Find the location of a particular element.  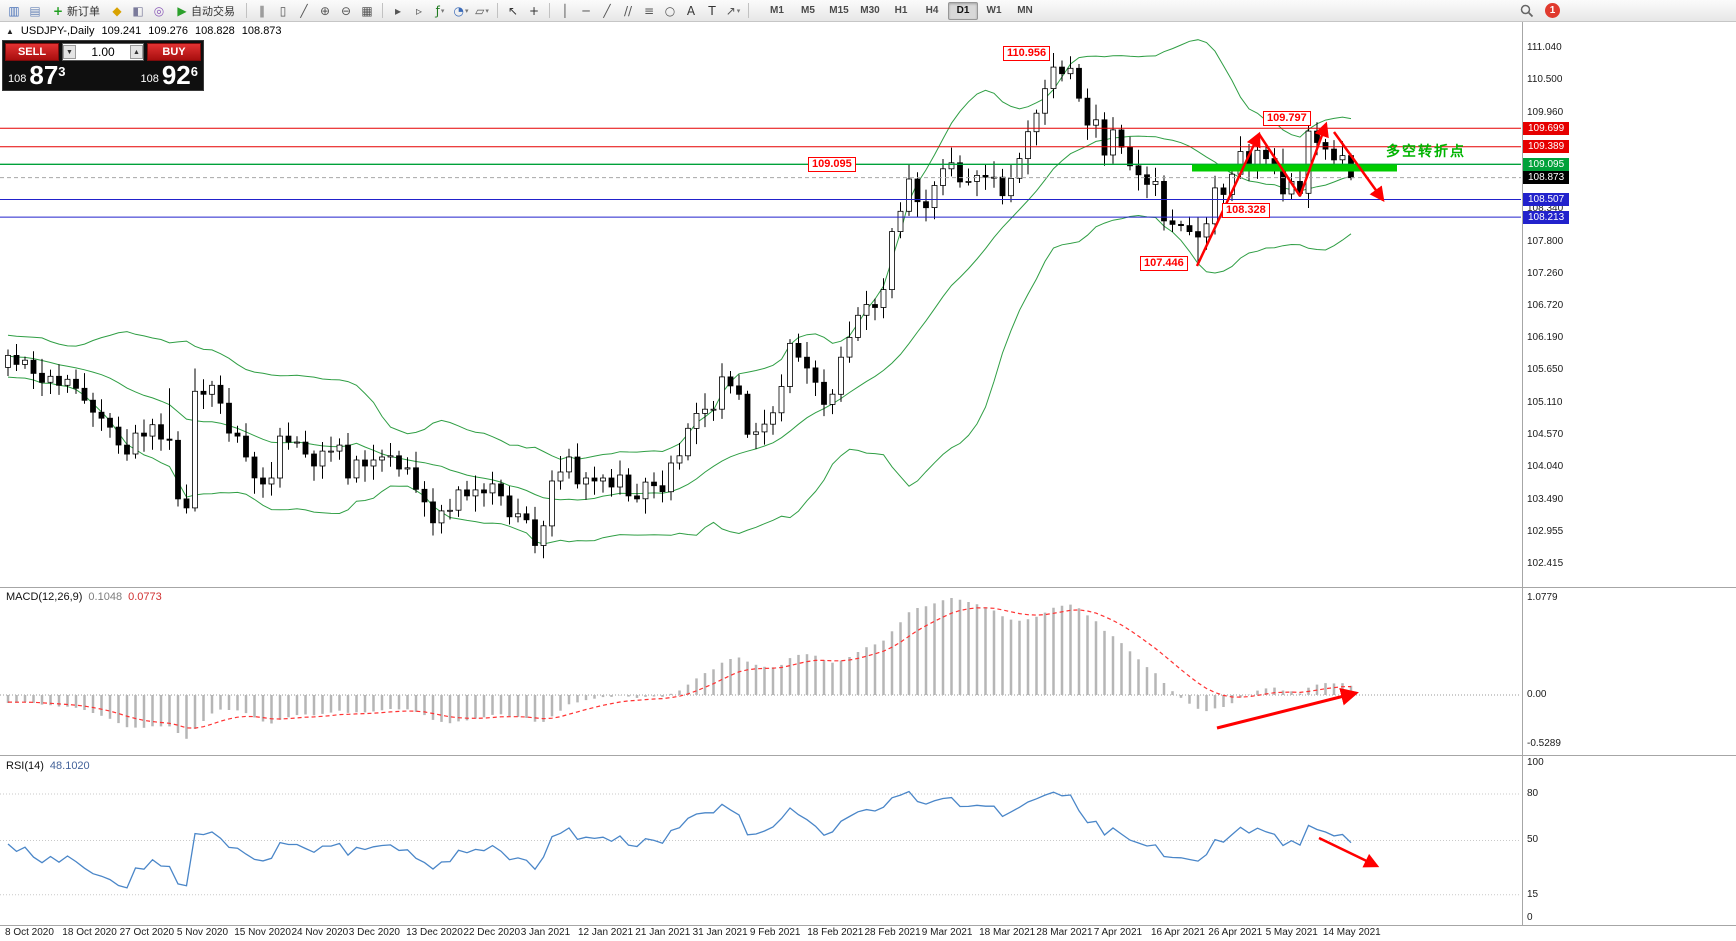

timeframe-button-d1: D1 is located at coordinates (963, 10).